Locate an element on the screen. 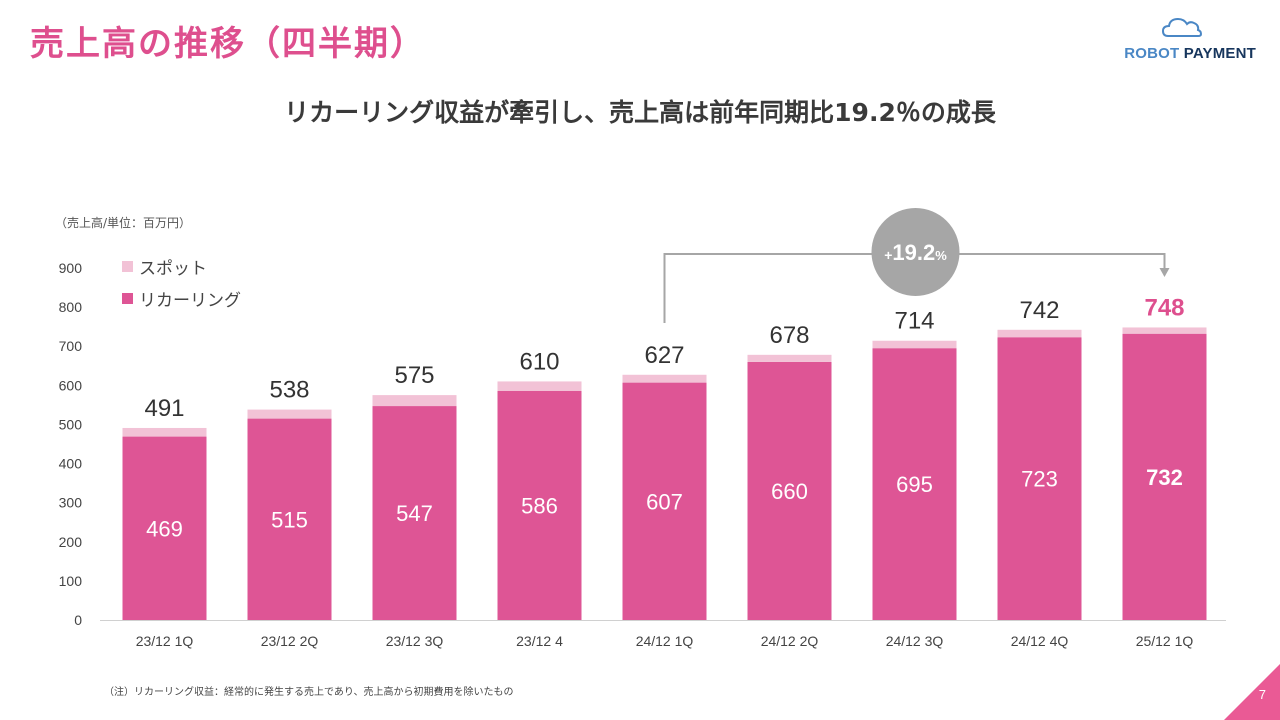  bar-value-label: 660 is located at coordinates (789, 491).